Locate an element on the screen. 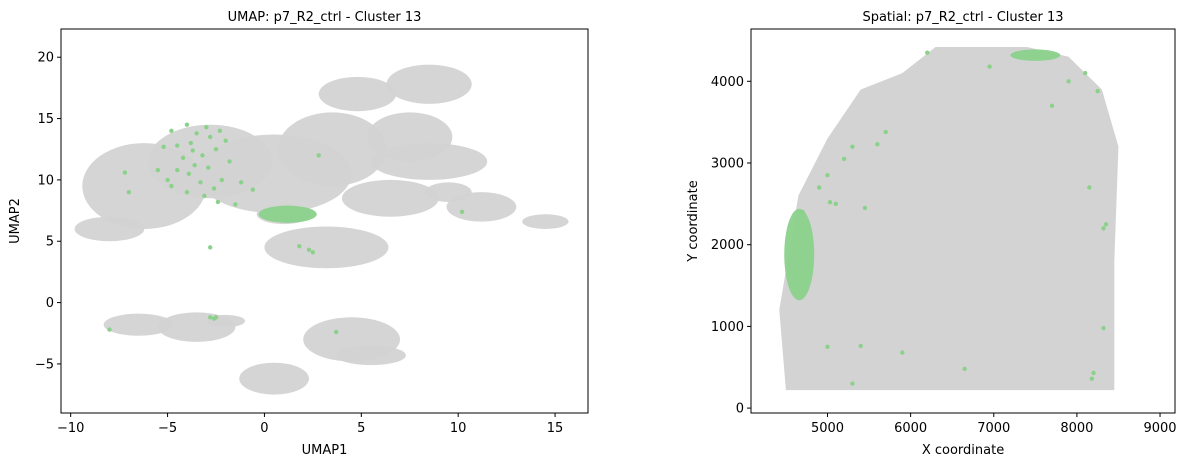 This screenshot has height=467, width=1188. spatial-xlabel: X coordinate is located at coordinates (963, 450).